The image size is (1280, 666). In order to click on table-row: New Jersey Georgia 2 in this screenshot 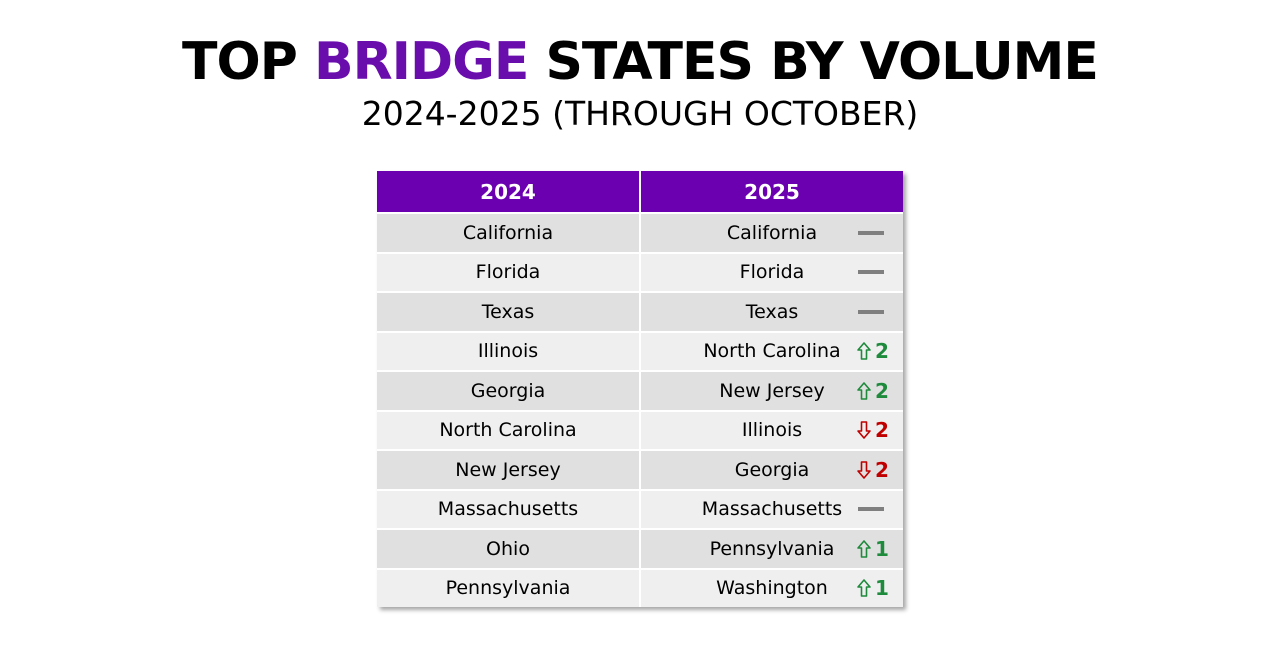, I will do `click(640, 469)`.